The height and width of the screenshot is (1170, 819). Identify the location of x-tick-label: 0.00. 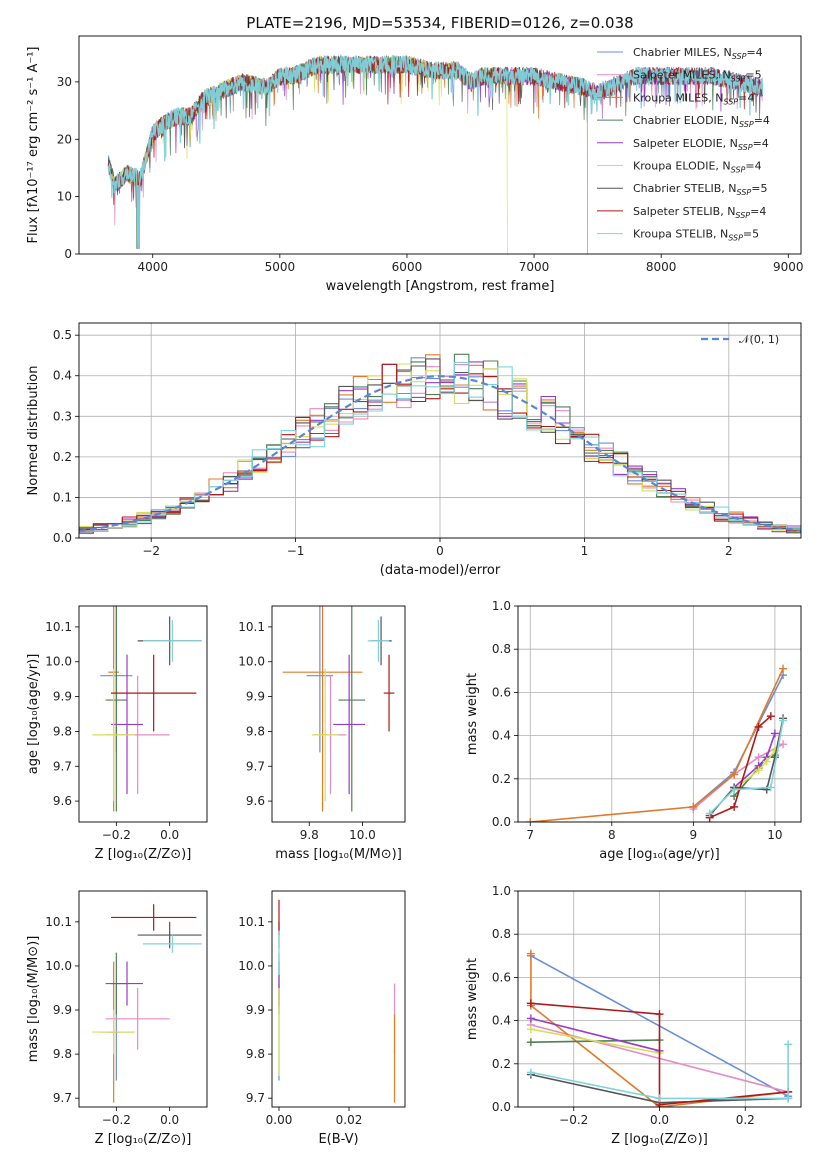
(279, 1120).